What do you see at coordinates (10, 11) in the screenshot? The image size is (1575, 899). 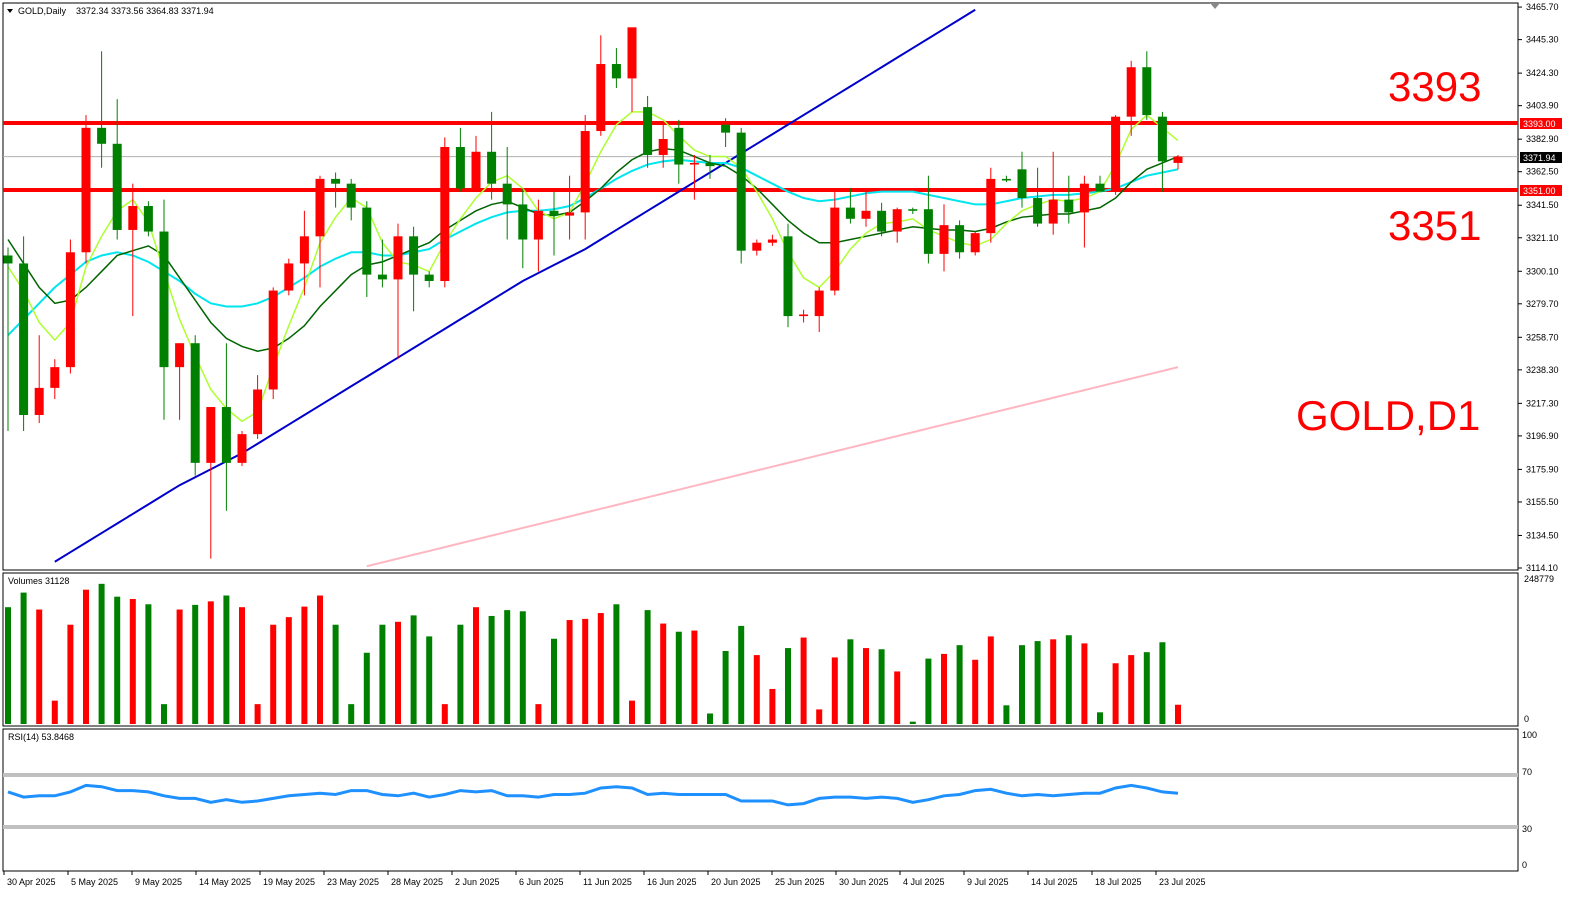 I see `collapse-arrow-icon` at bounding box center [10, 11].